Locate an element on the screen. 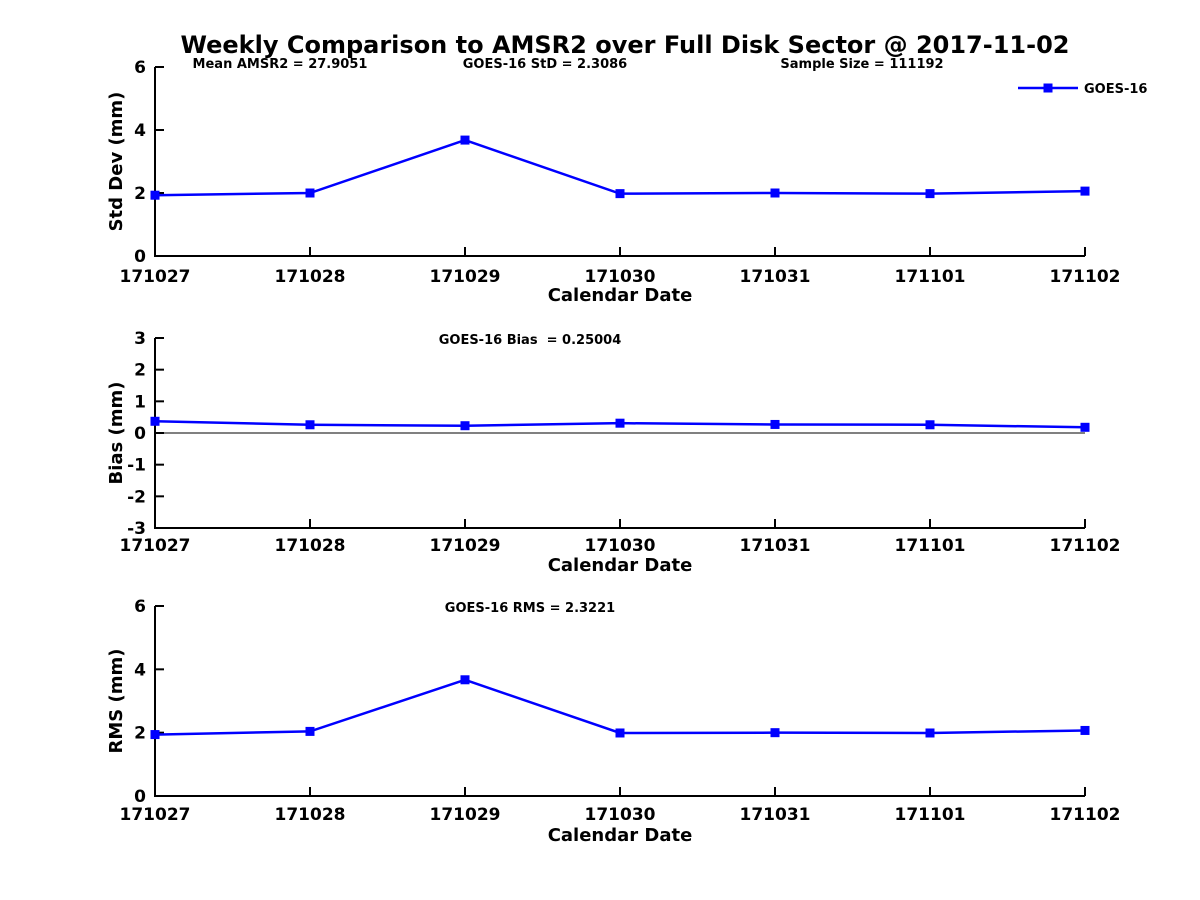 Image resolution: width=1200 pixels, height=900 pixels. stat-annotation: Sample Size = 111192 is located at coordinates (861, 64).